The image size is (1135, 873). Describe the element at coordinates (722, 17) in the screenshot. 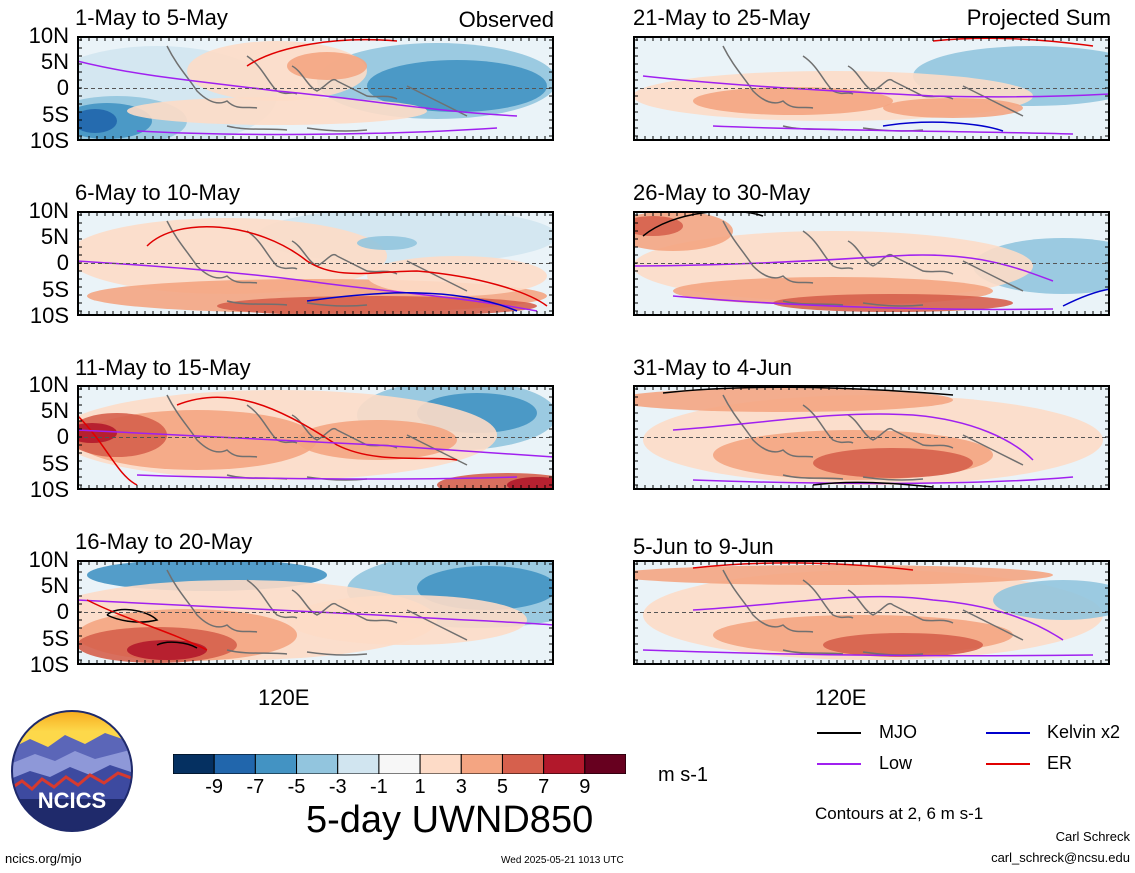

I see `panel-title-right-1: 21-May to 25-May` at that location.